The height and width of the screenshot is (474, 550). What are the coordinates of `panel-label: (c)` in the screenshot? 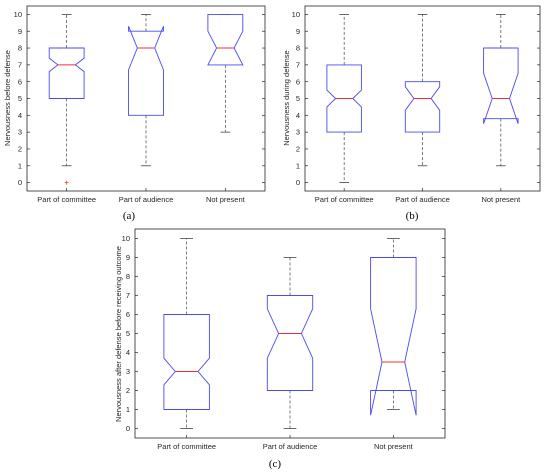 It's located at (275, 464).